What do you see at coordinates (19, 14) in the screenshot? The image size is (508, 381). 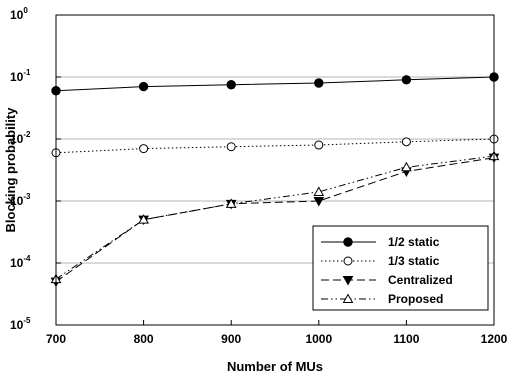 I see `y-tick-label: 10⁰` at bounding box center [19, 14].